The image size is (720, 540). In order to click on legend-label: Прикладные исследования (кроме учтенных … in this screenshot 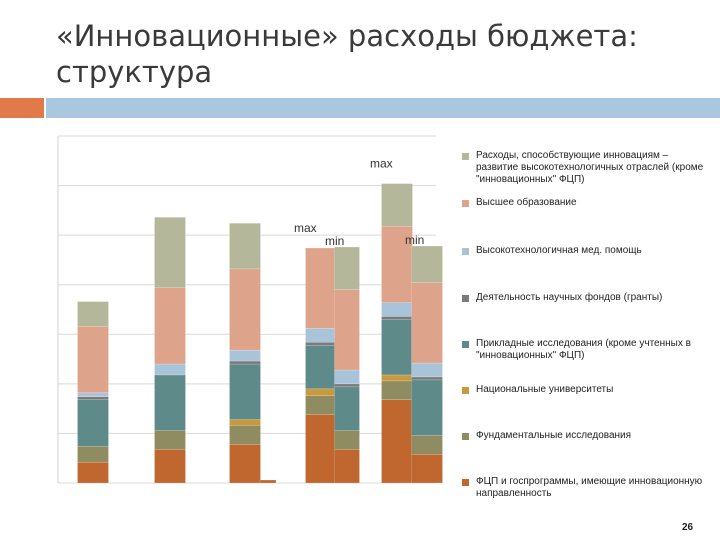, I will do `click(583, 349)`.